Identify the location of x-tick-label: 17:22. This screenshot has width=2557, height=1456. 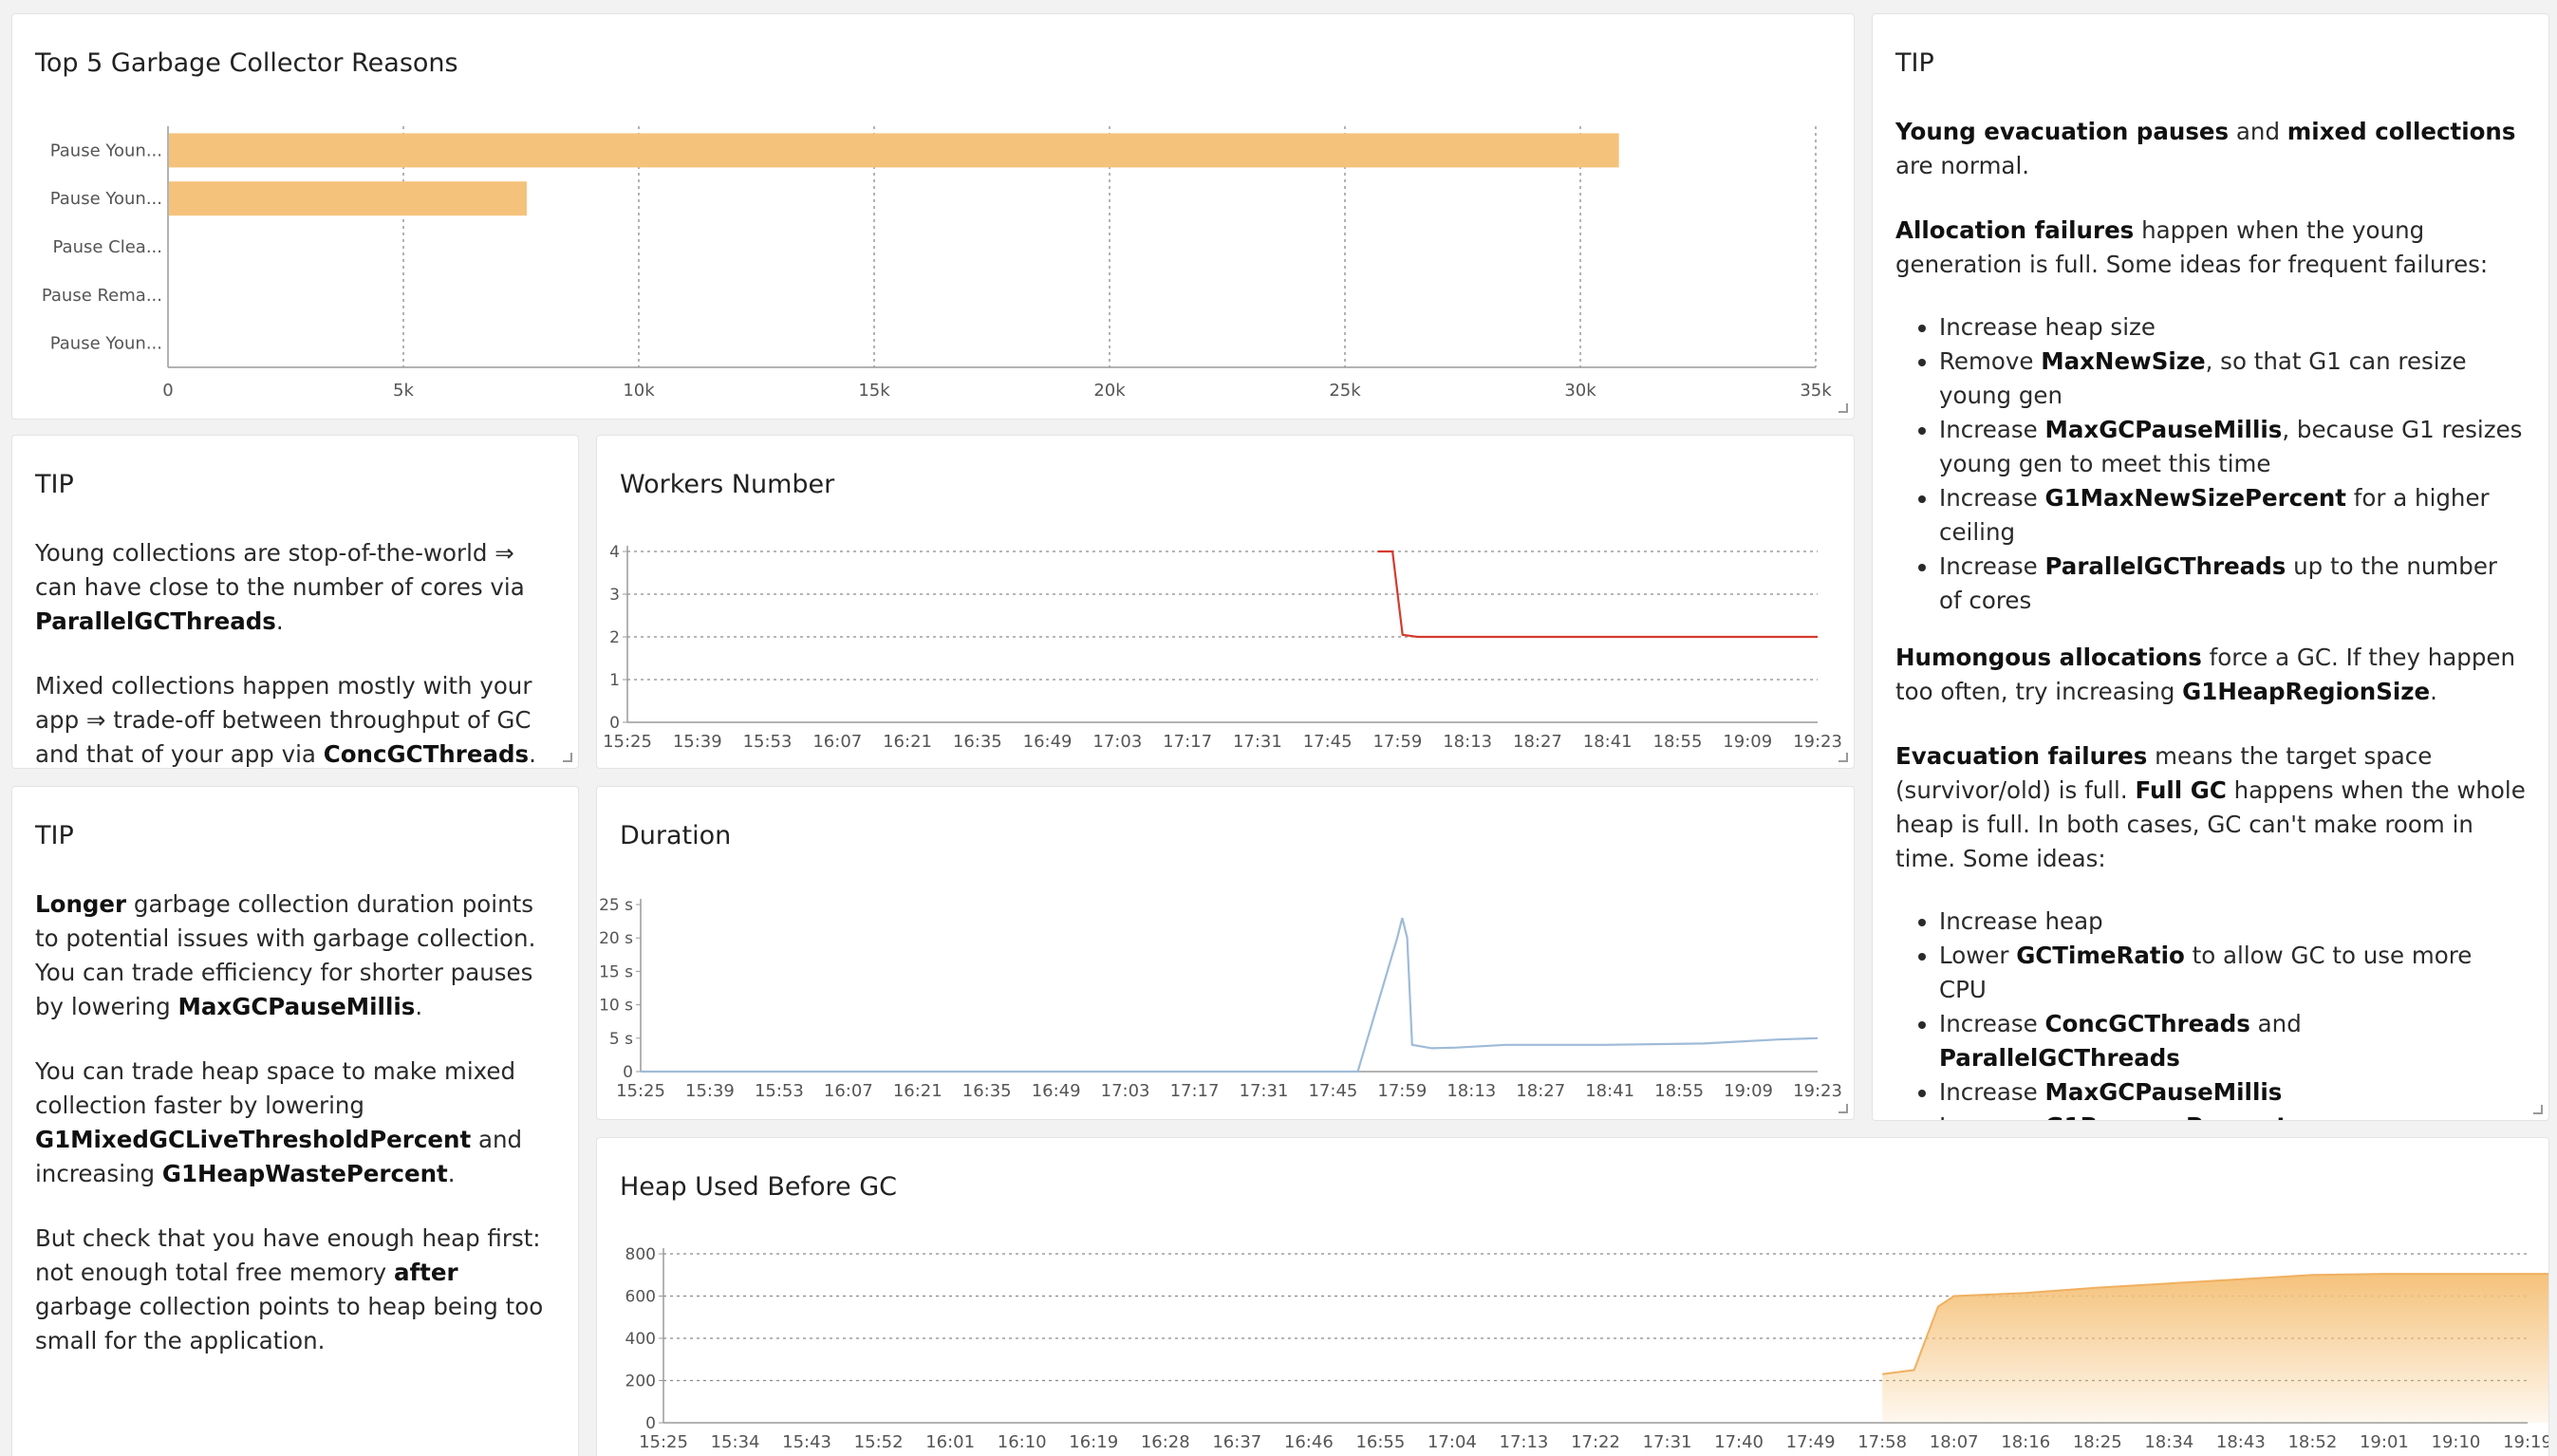
(1595, 1442).